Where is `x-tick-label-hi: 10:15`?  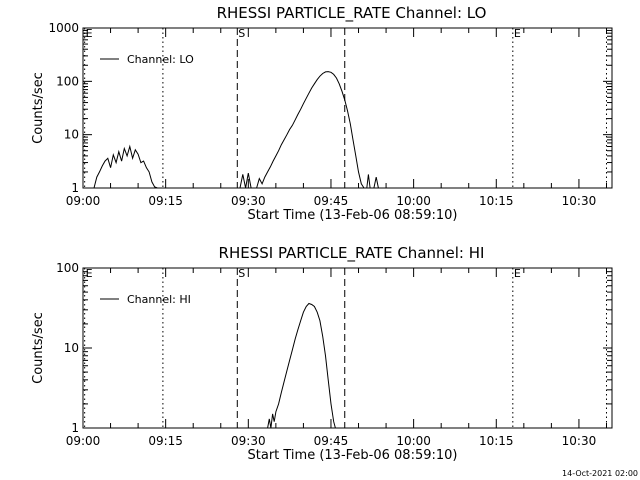 x-tick-label-hi: 10:15 is located at coordinates (496, 441).